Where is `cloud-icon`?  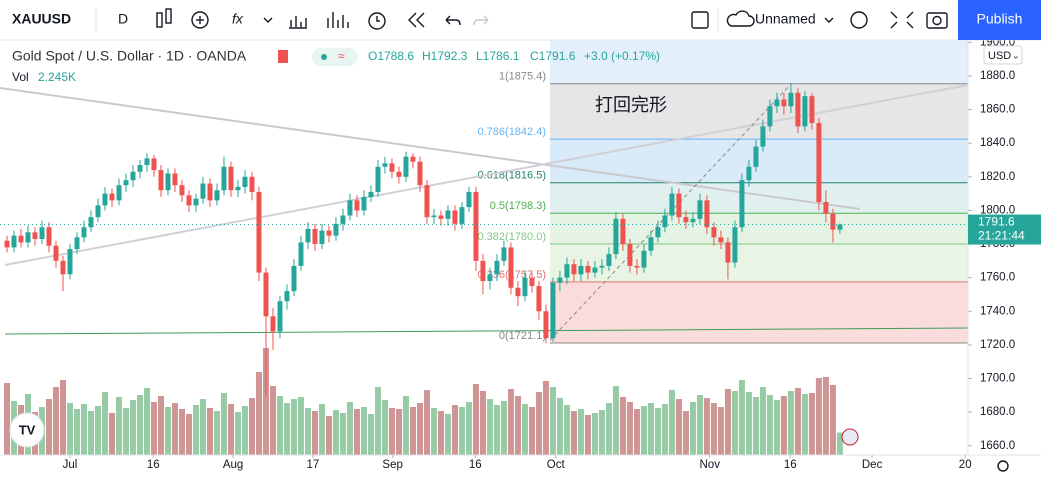
cloud-icon is located at coordinates (740, 18).